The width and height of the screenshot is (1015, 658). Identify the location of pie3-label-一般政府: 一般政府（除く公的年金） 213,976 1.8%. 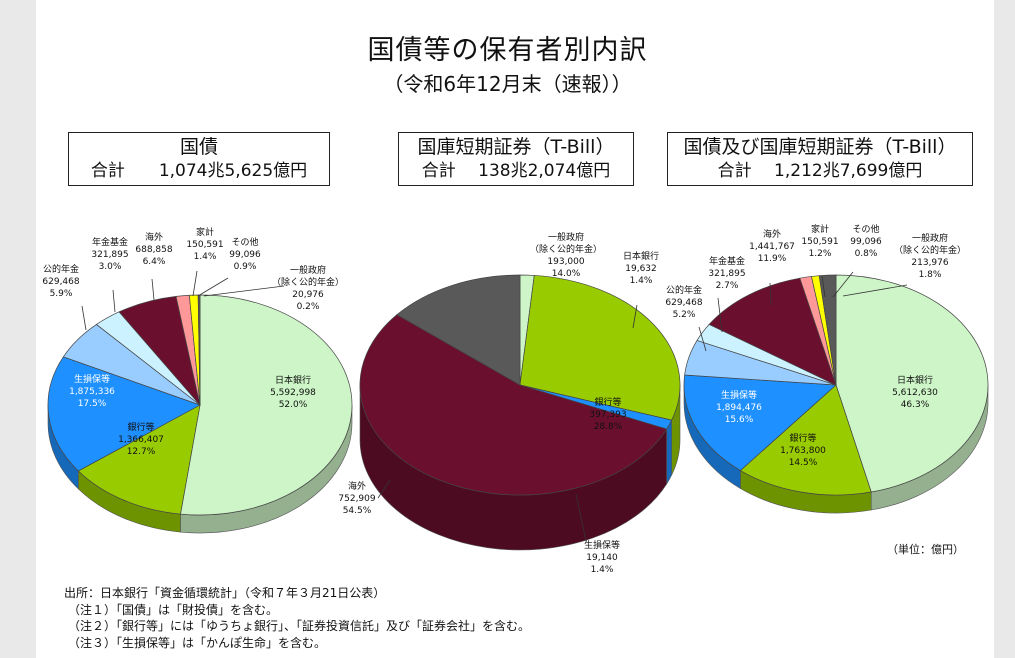
(930, 256).